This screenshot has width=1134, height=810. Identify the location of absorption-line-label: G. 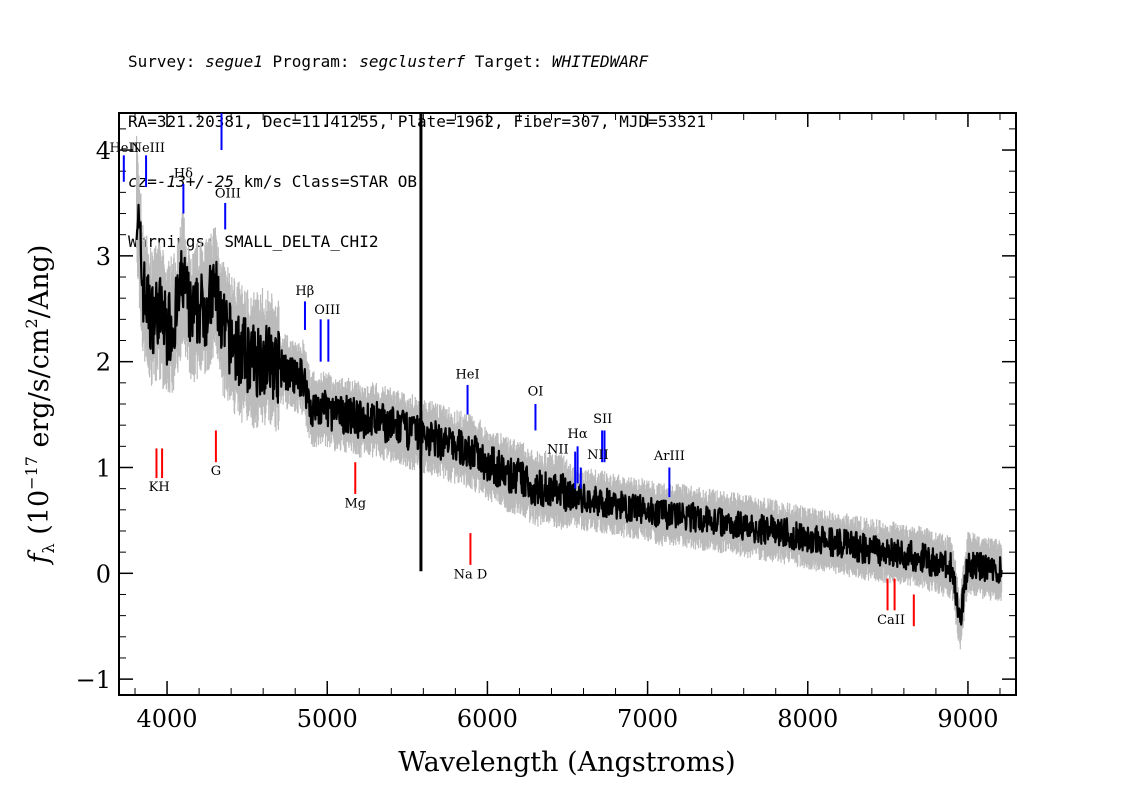
(216, 471).